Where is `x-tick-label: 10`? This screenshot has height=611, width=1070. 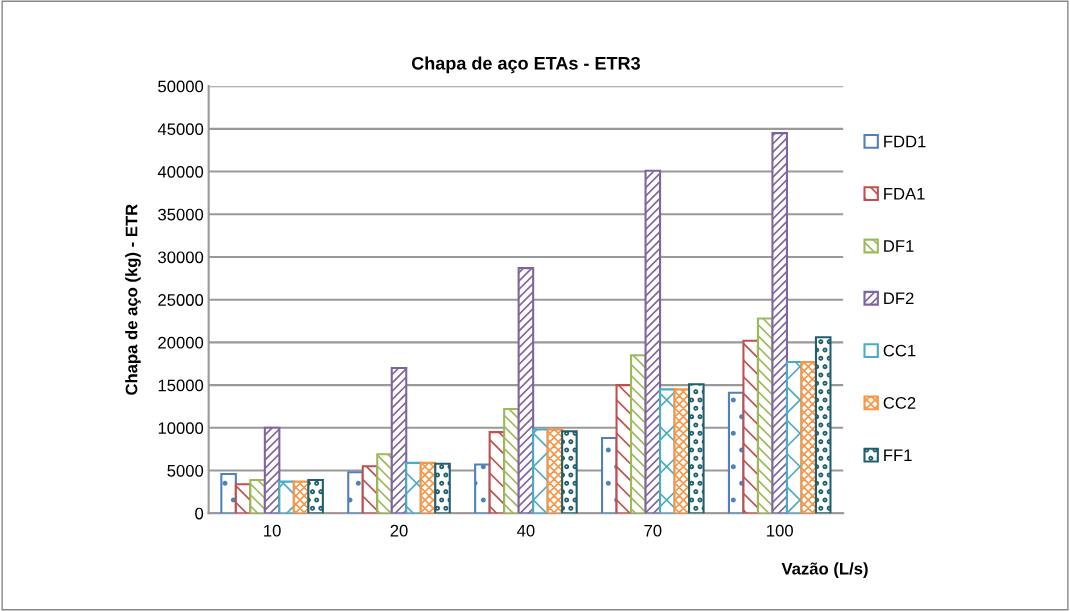 x-tick-label: 10 is located at coordinates (272, 530).